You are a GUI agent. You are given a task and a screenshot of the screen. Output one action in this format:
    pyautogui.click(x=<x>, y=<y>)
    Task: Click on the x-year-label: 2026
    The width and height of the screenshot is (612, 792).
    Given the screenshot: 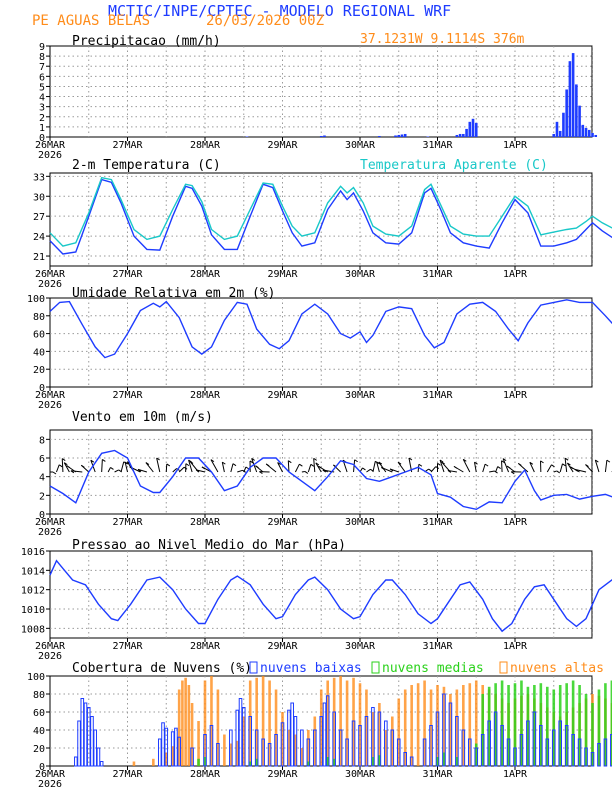 What is the action you would take?
    pyautogui.click(x=50, y=284)
    